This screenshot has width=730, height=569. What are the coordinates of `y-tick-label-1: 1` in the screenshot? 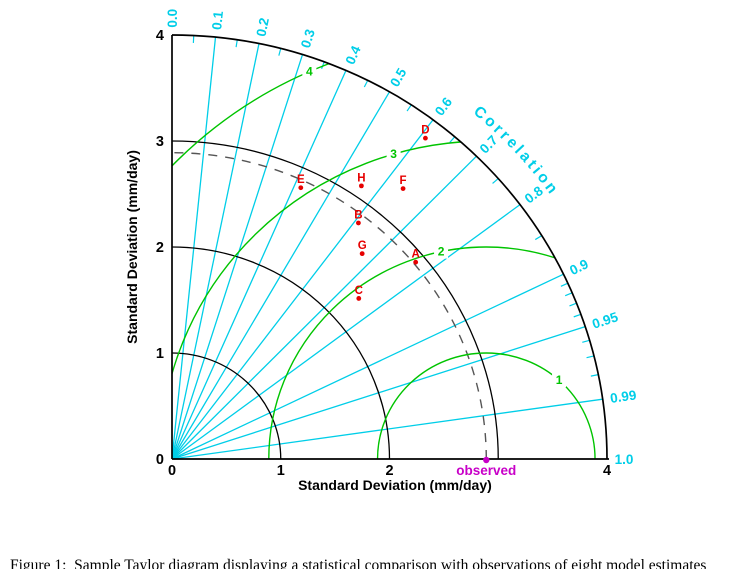 It's located at (160, 354).